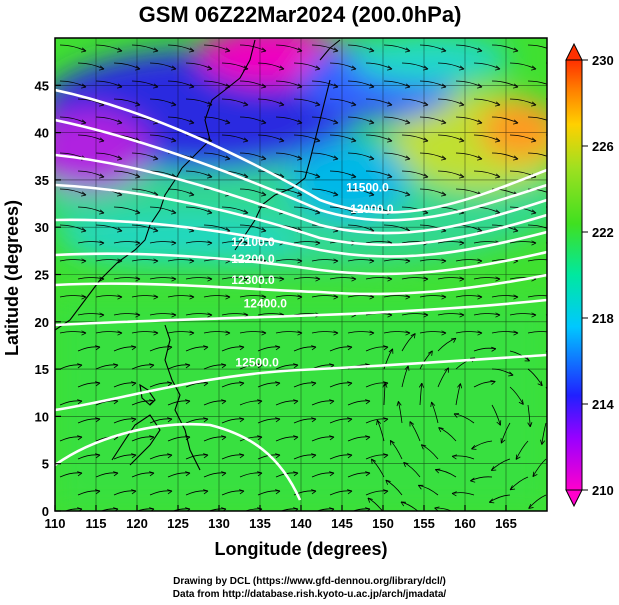 This screenshot has width=619, height=605. What do you see at coordinates (253, 242) in the screenshot?
I see `contour-label: 12100.0` at bounding box center [253, 242].